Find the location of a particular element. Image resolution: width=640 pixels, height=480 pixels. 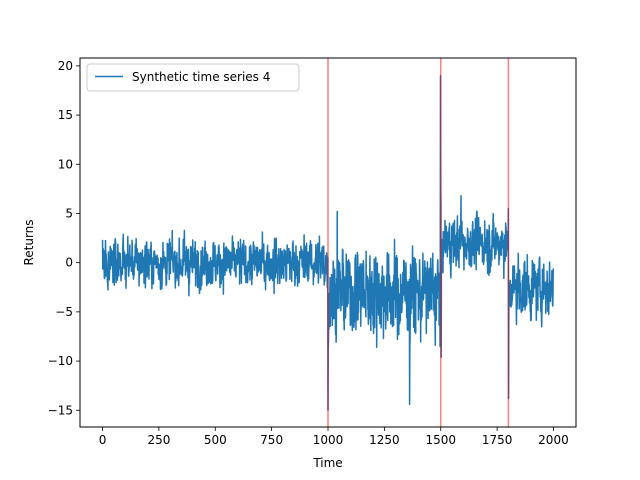

x-tick-label: 2000 is located at coordinates (553, 440).